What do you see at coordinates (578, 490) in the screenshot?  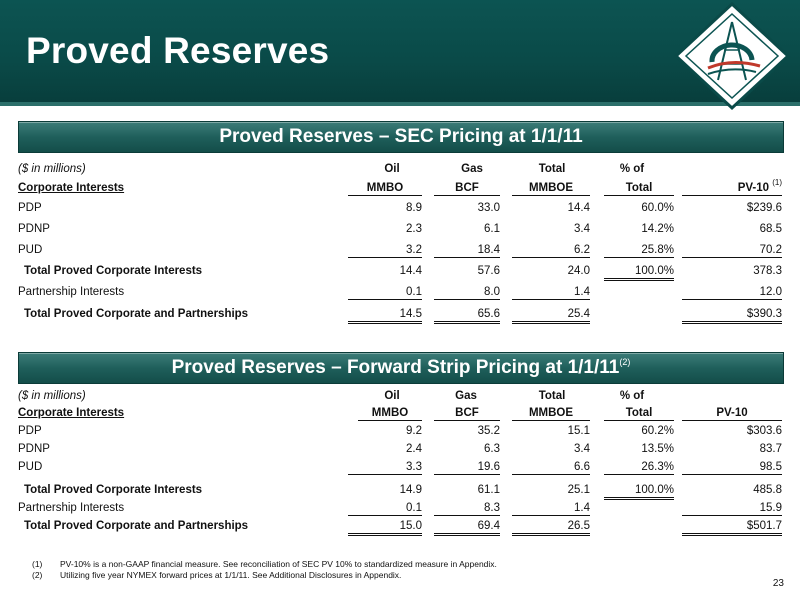 I see `table-cell: 25.1` at bounding box center [578, 490].